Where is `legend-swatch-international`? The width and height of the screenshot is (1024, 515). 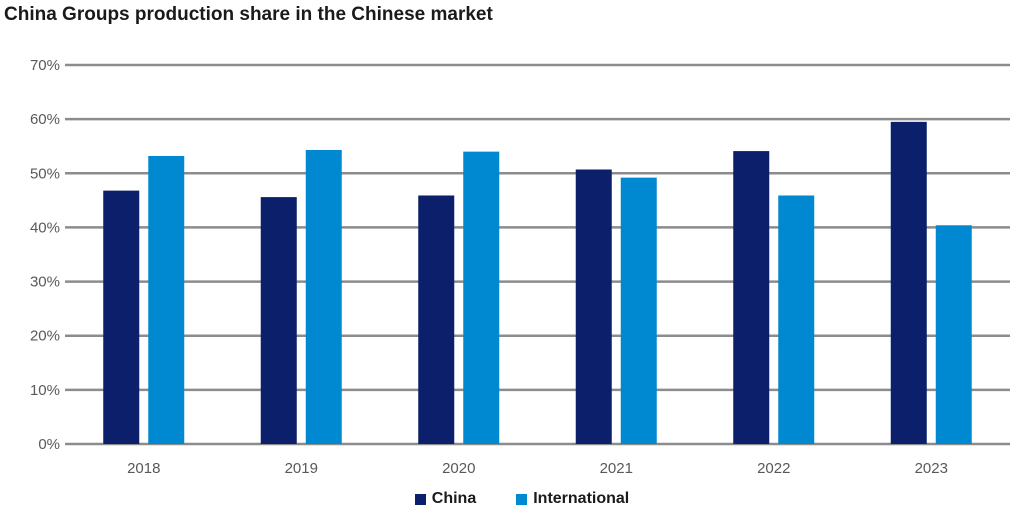 legend-swatch-international is located at coordinates (522, 499).